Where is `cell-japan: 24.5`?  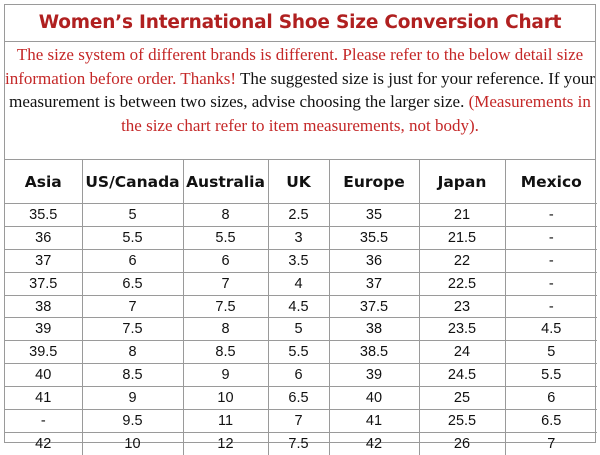 cell-japan: 24.5 is located at coordinates (462, 375).